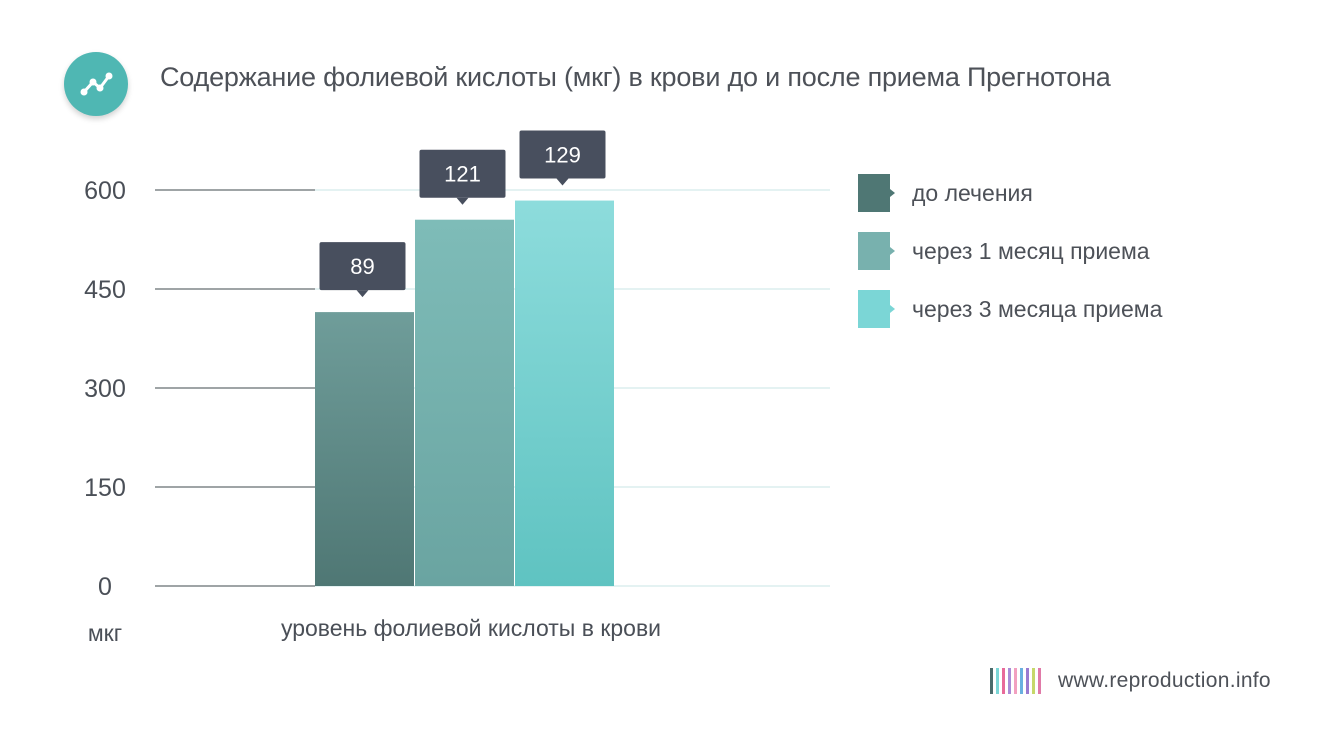 Image resolution: width=1324 pixels, height=734 pixels. Describe the element at coordinates (972, 193) in the screenshot. I see `legend-label: до лечения` at that location.